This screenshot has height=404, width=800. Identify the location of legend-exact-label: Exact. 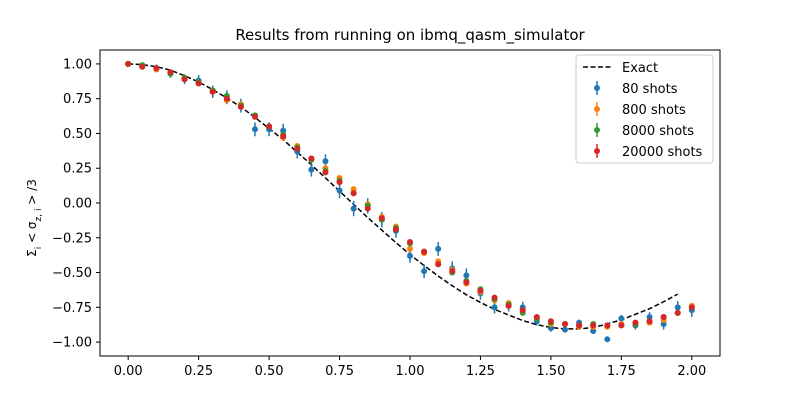
(640, 68).